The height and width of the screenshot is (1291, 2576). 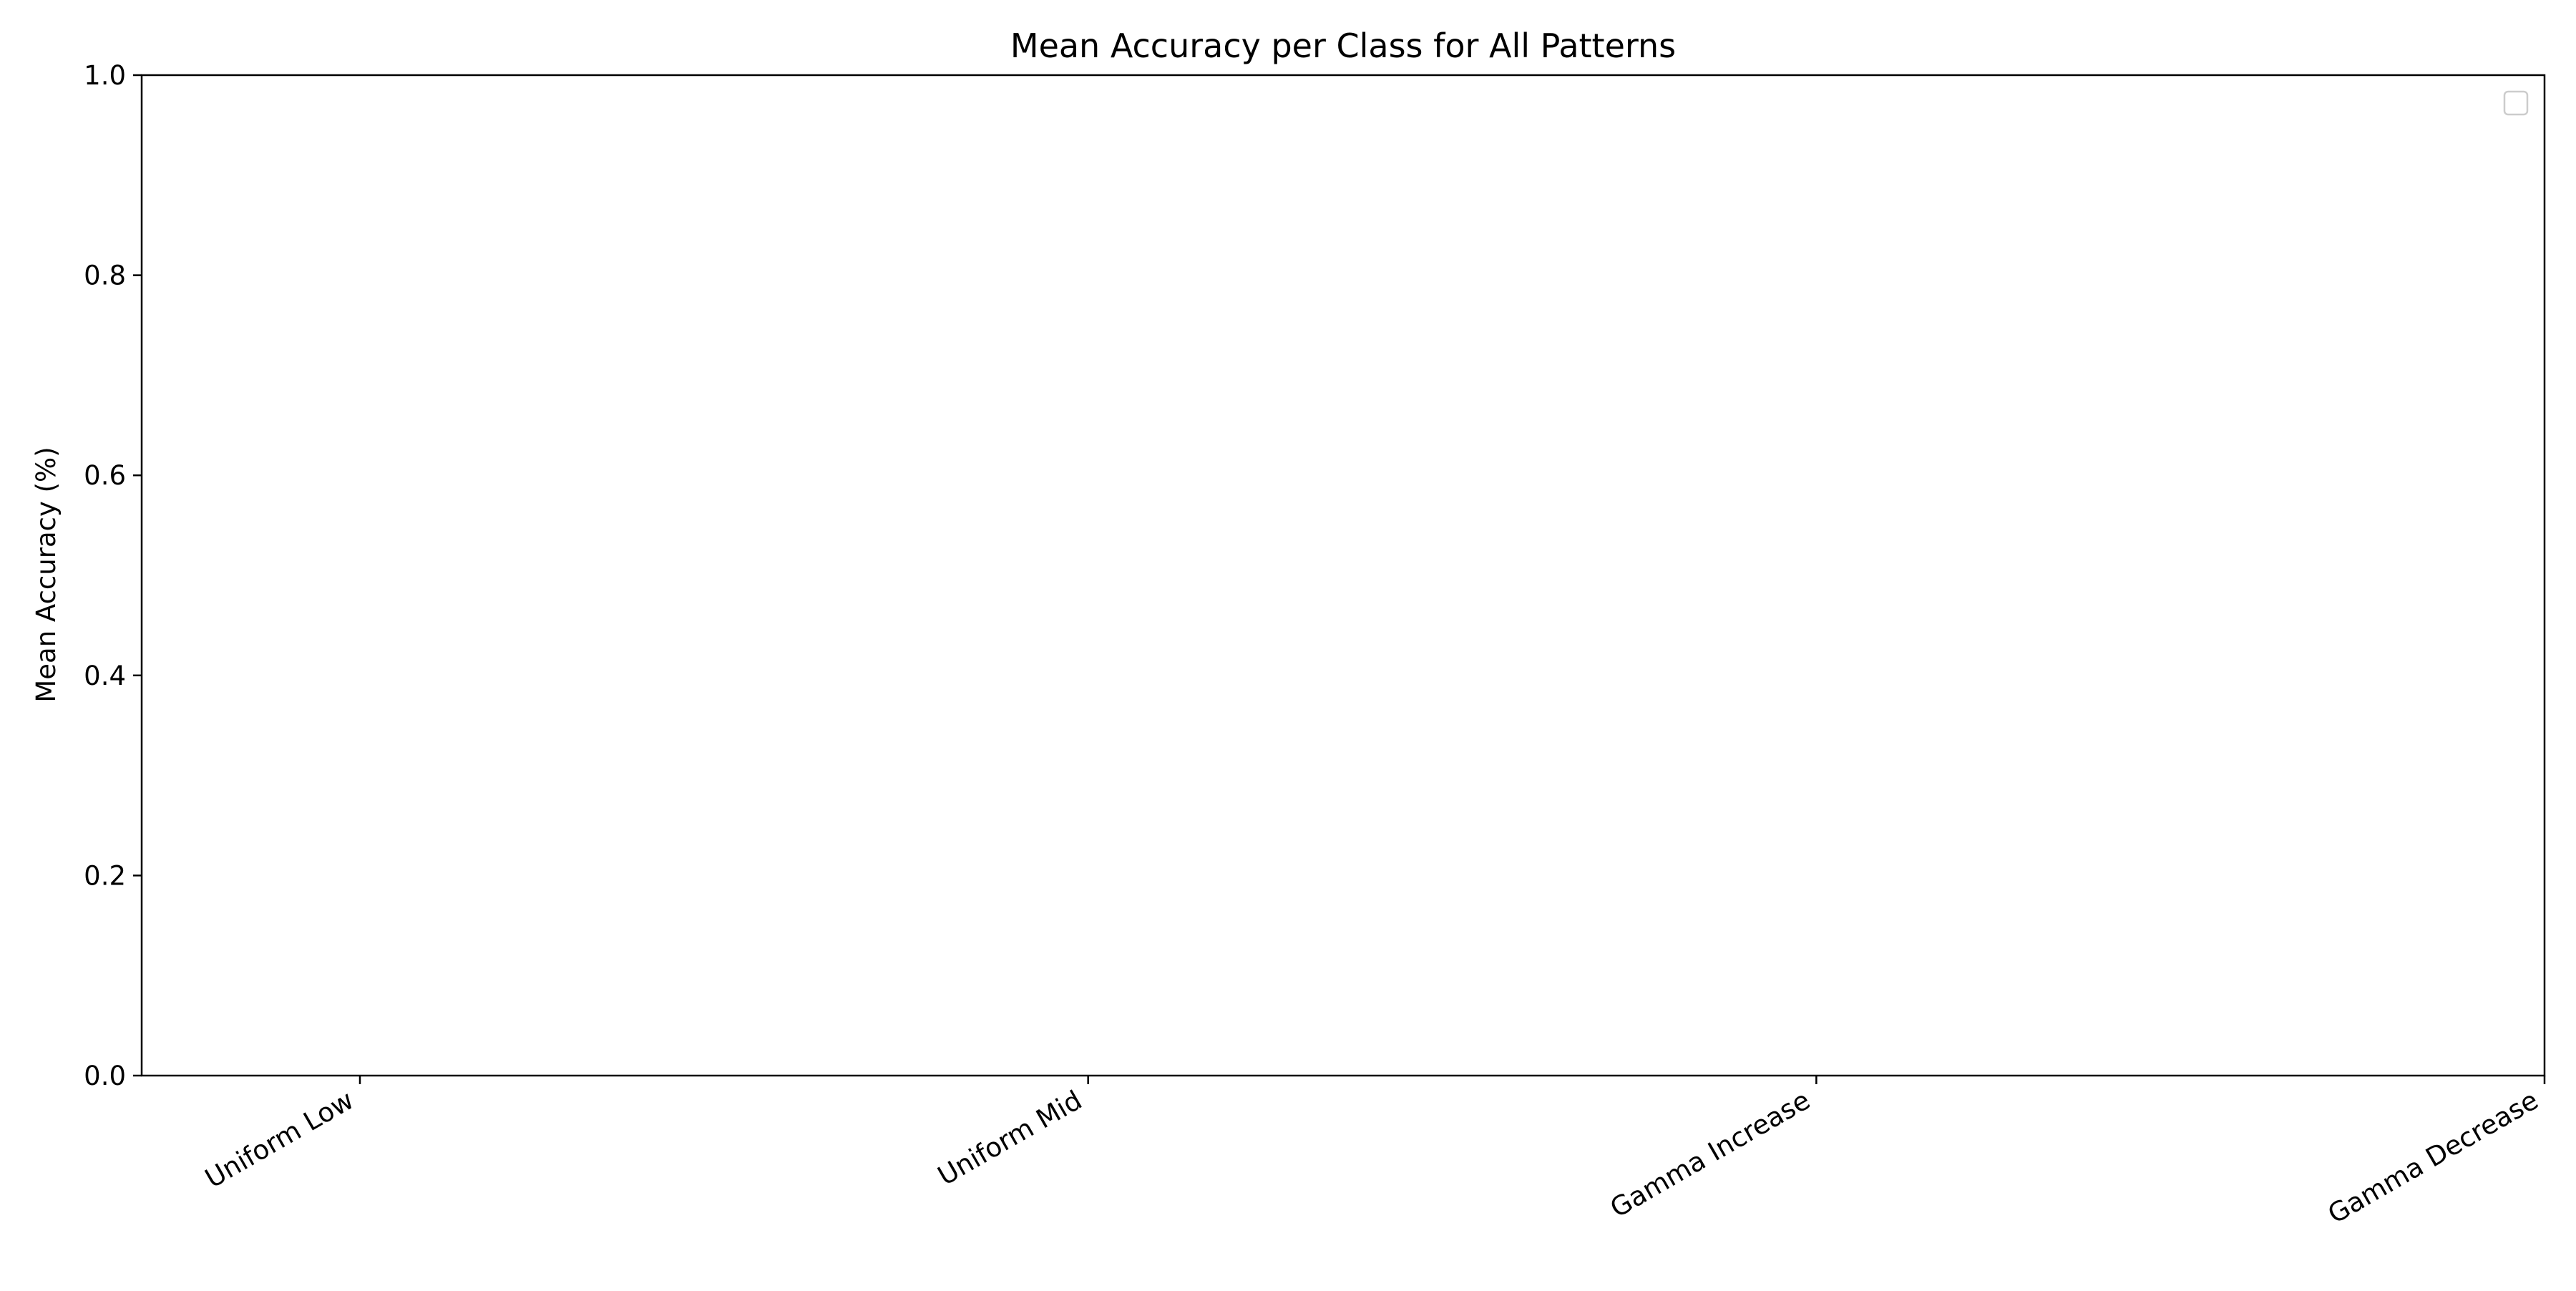 I want to click on y-tick-label: 0.6, so click(x=105, y=475).